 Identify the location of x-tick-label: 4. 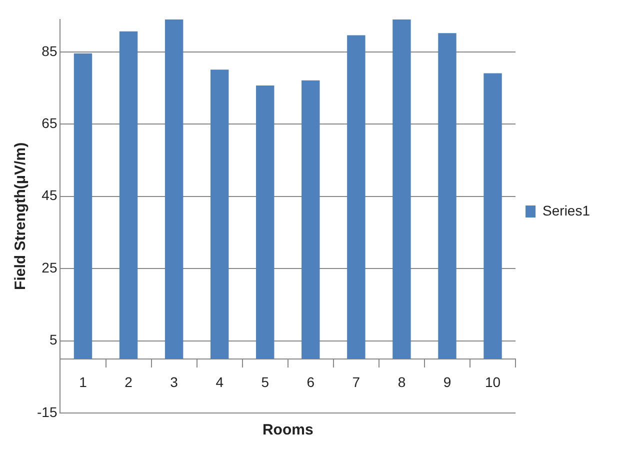
(220, 382).